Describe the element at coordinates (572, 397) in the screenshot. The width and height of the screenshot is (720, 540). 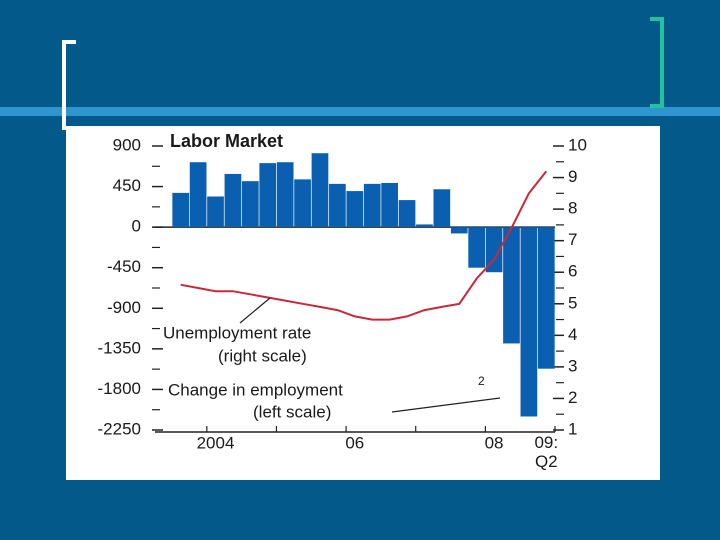
I see `y2-tick-label: 2` at that location.